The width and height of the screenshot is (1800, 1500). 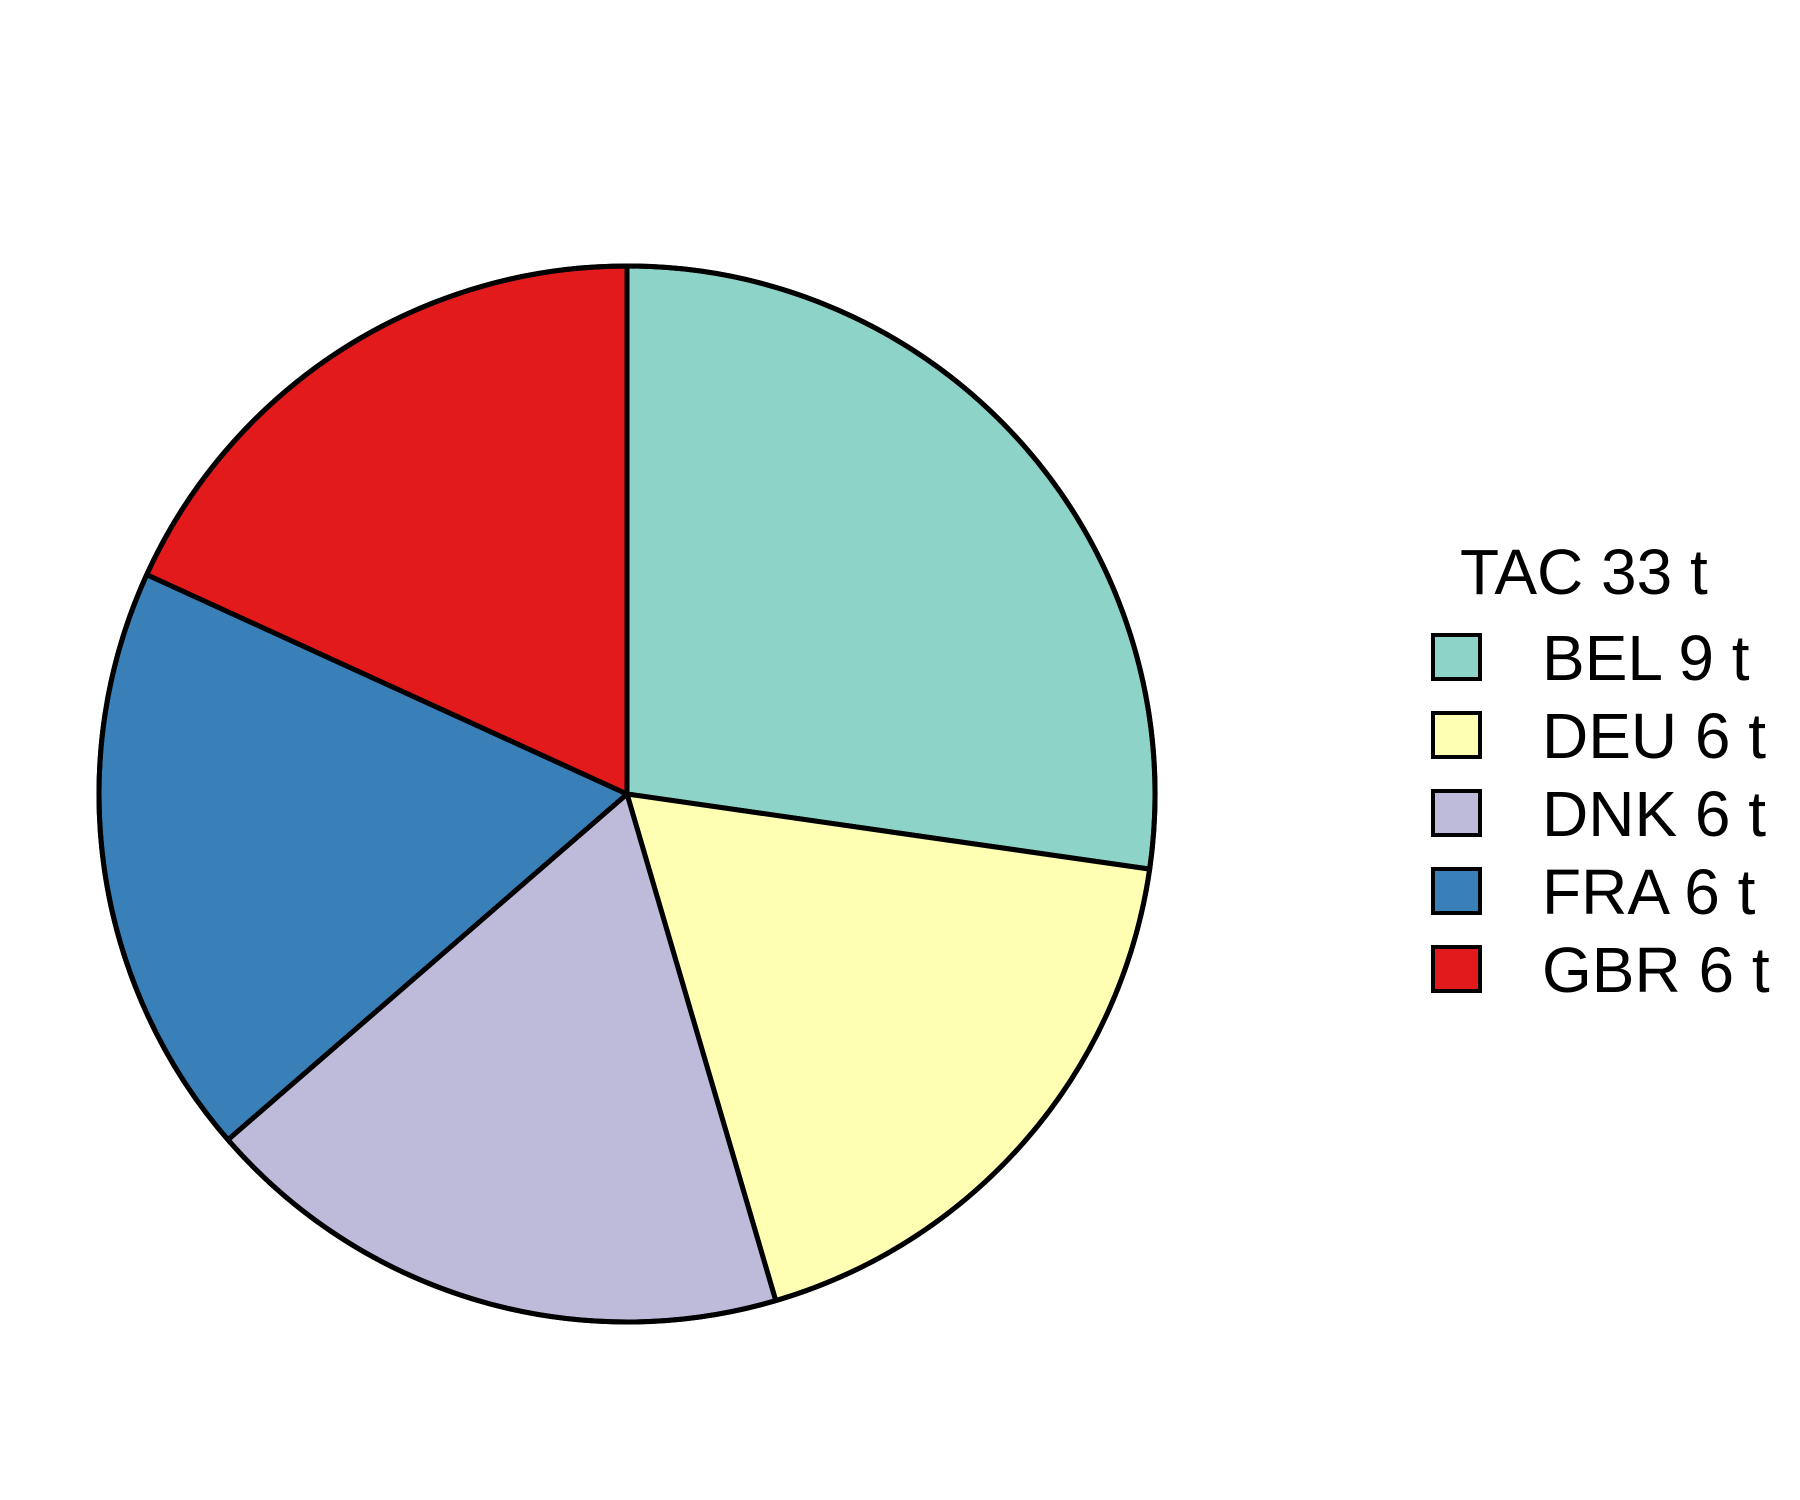 I want to click on legend-item-dnk: DNK 6 t, so click(x=1598, y=814).